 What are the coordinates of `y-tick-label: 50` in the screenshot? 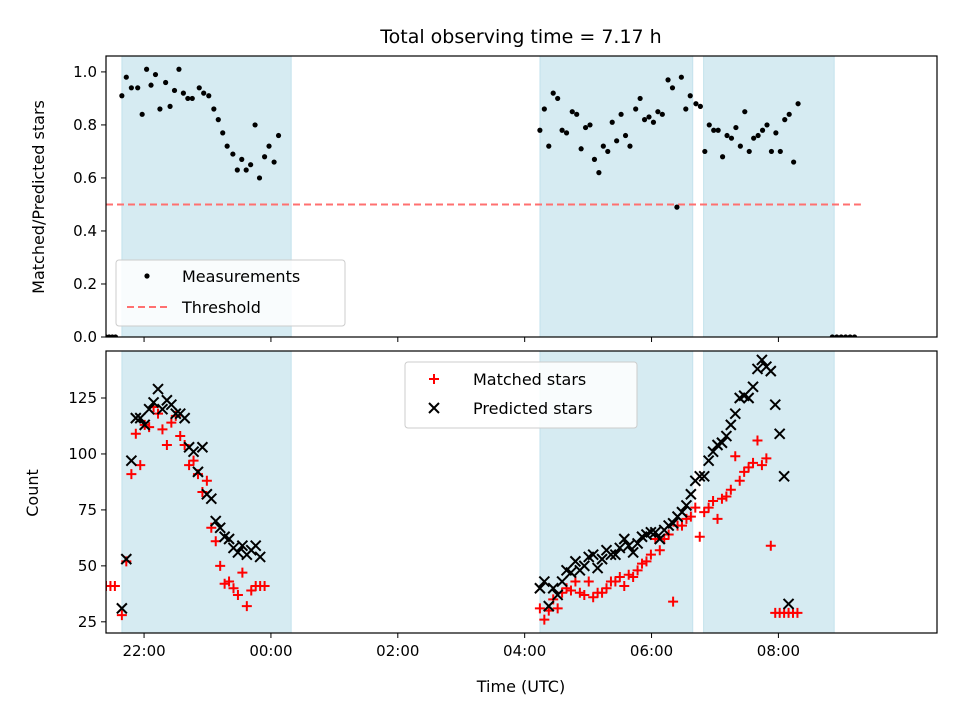 It's located at (87, 566).